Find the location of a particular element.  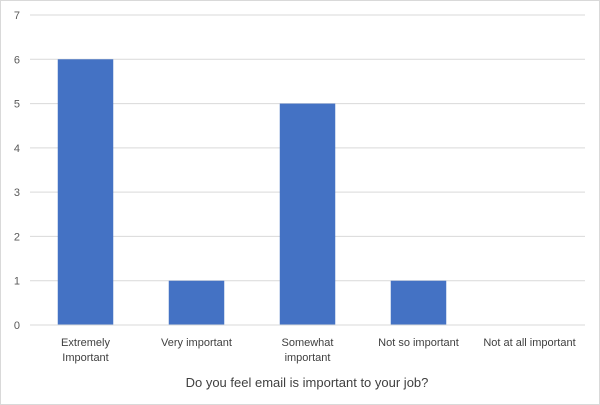

y-tick-label: 7 is located at coordinates (17, 16).